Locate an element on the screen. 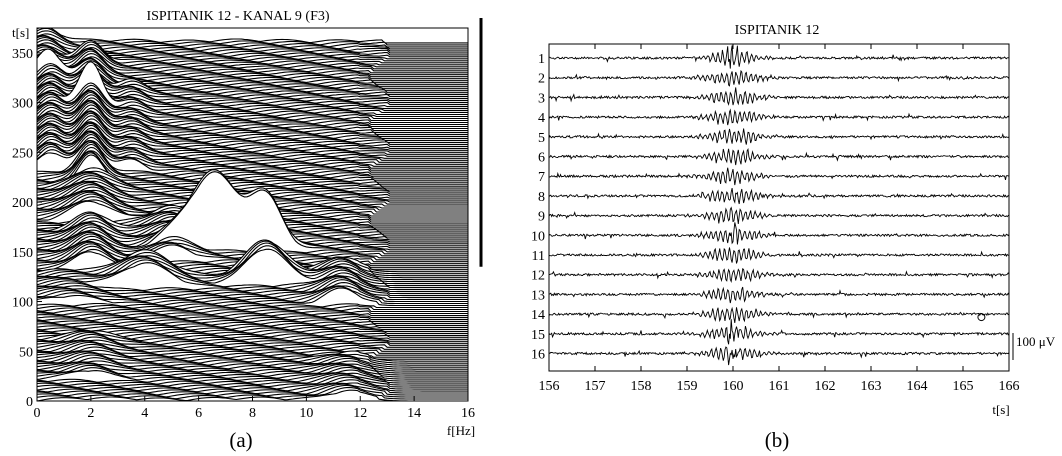 The height and width of the screenshot is (456, 1062). b-x-tick-label-156: 156 is located at coordinates (549, 386).